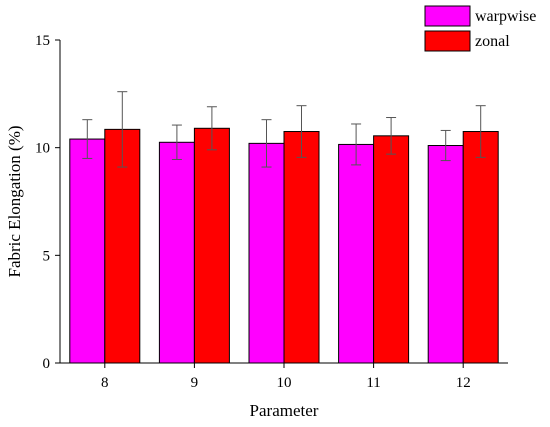 The width and height of the screenshot is (550, 427). I want to click on y-tick-label-5: 5, so click(47, 256).